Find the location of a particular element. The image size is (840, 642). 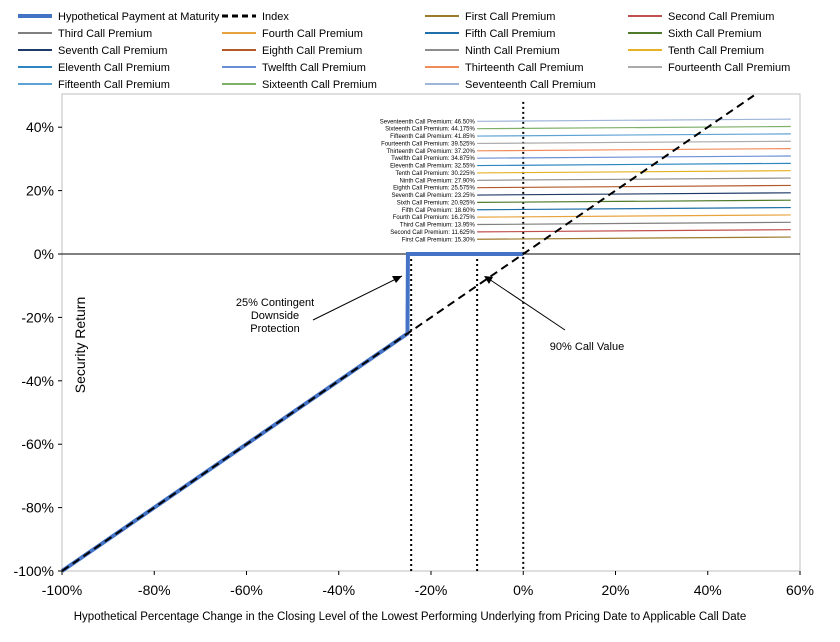

y-tick-label: -20% is located at coordinates (37, 317).